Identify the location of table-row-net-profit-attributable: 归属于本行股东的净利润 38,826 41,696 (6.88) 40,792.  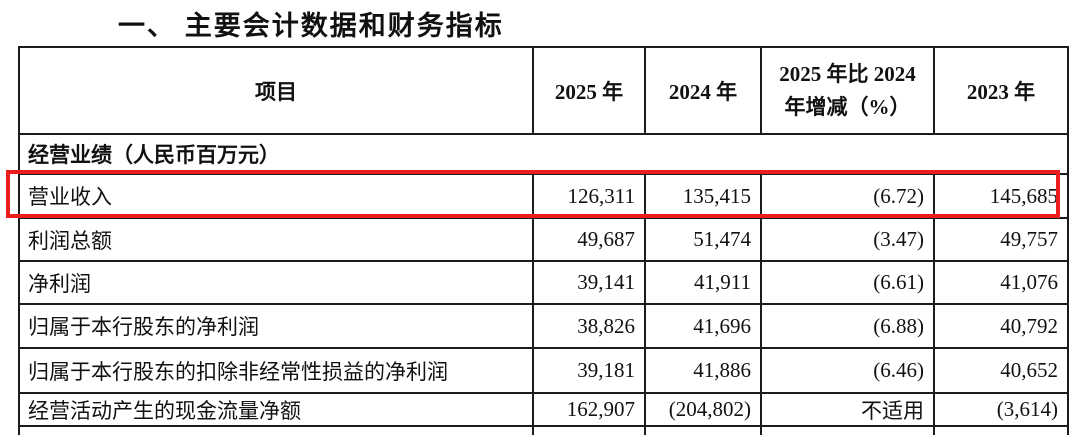
(543, 326).